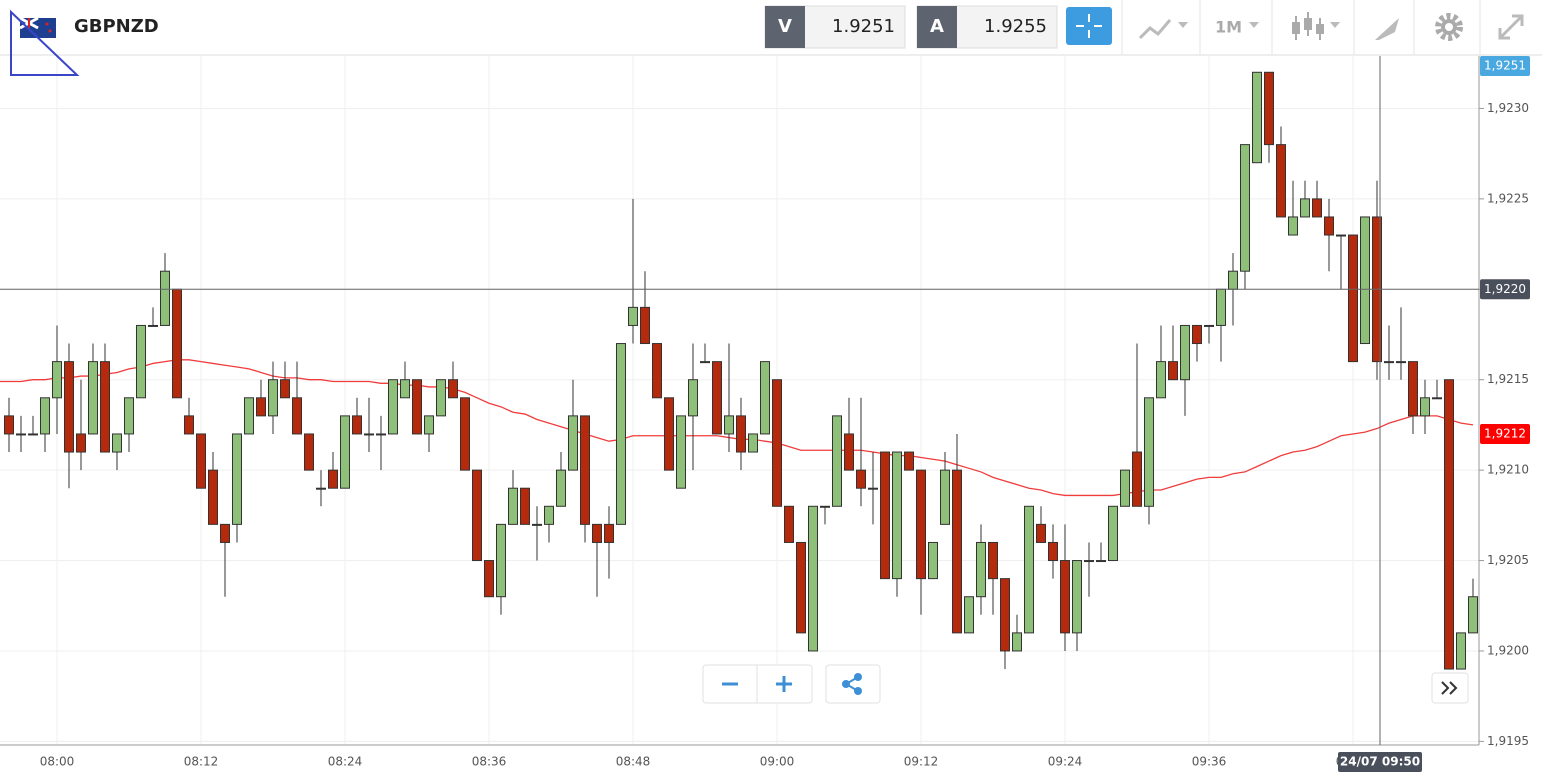 The image size is (1542, 783). I want to click on price-tag-box, so click(1505, 66).